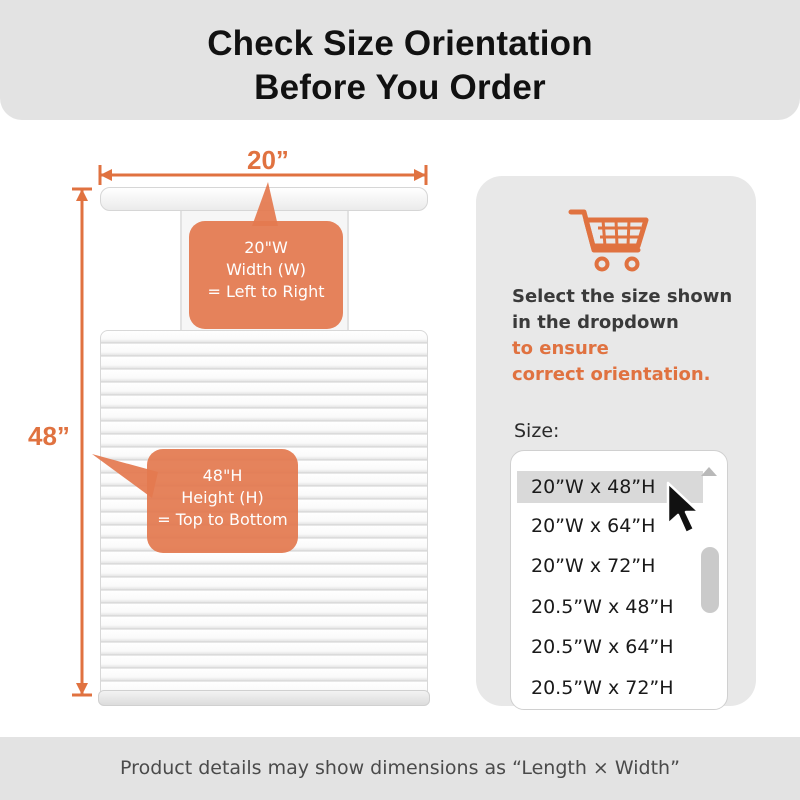  What do you see at coordinates (602, 688) in the screenshot?
I see `size-option: 20.5”W x 72”H` at bounding box center [602, 688].